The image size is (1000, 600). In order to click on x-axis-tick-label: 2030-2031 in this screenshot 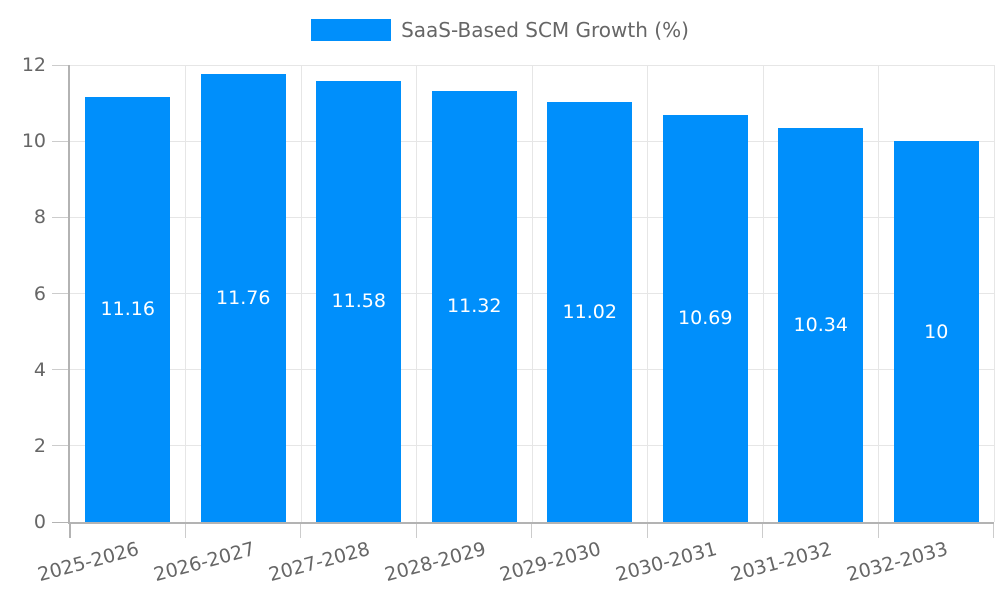, I will do `click(666, 562)`.